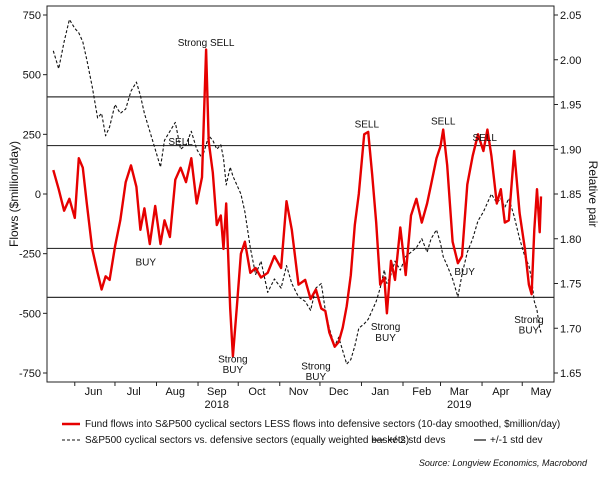  What do you see at coordinates (217, 405) in the screenshot?
I see `x-axis-year-label: 2018` at bounding box center [217, 405].